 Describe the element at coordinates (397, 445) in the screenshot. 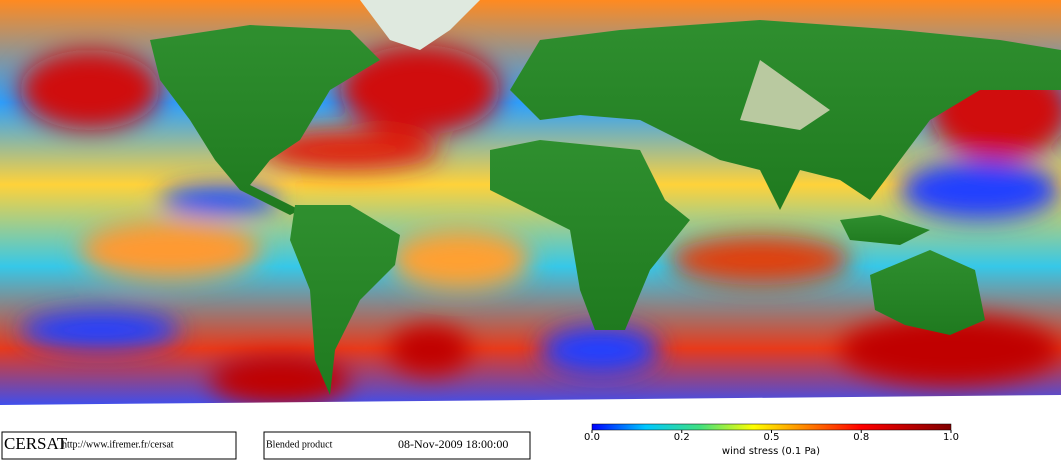

I see `product-box` at that location.